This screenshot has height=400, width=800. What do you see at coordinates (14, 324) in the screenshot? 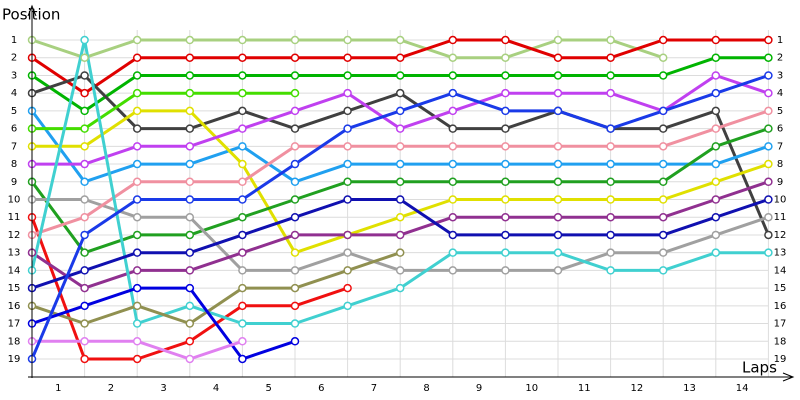
I see `y-tick-label: 17` at bounding box center [14, 324].